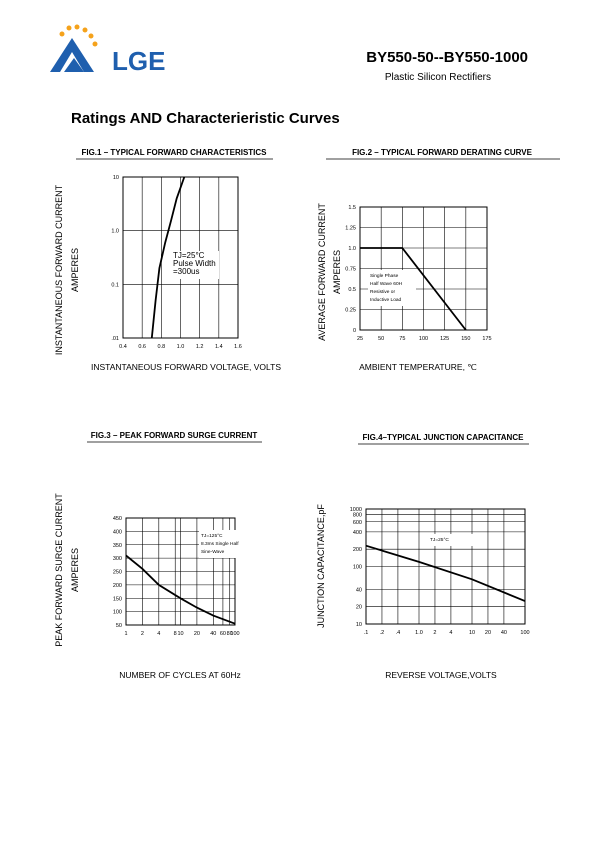 Image resolution: width=595 pixels, height=847 pixels. I want to click on y-tick-label: 450, so click(117, 519).